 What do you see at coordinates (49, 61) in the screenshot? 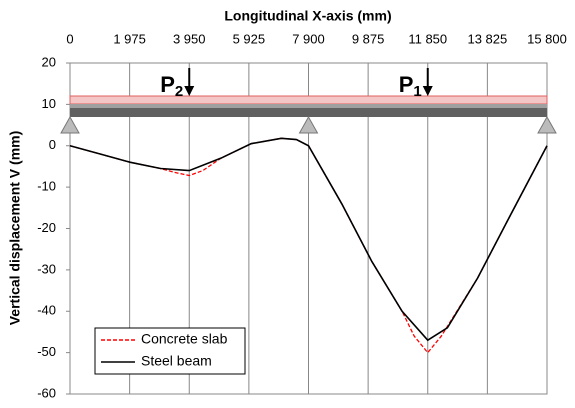
I see `y-tick-label: 20` at bounding box center [49, 61].